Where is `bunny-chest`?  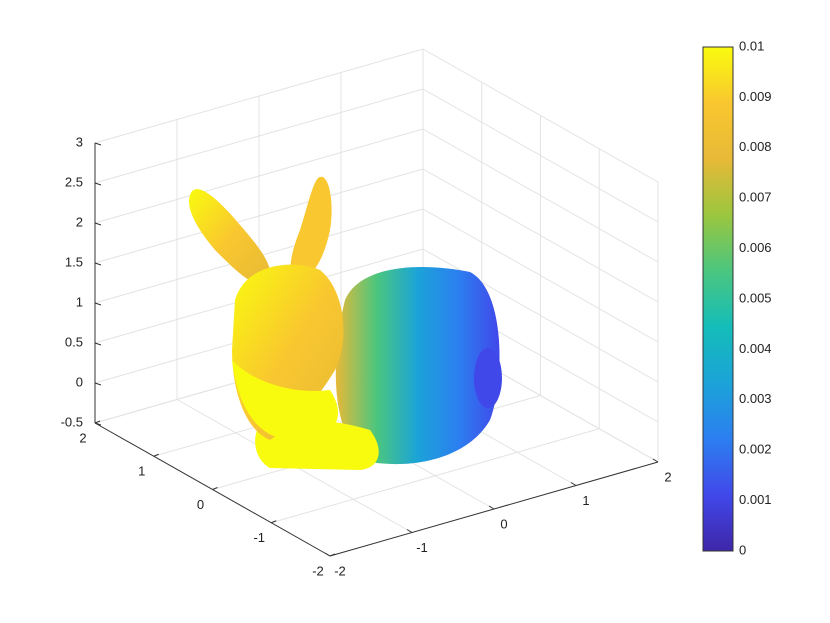 bunny-chest is located at coordinates (285, 400).